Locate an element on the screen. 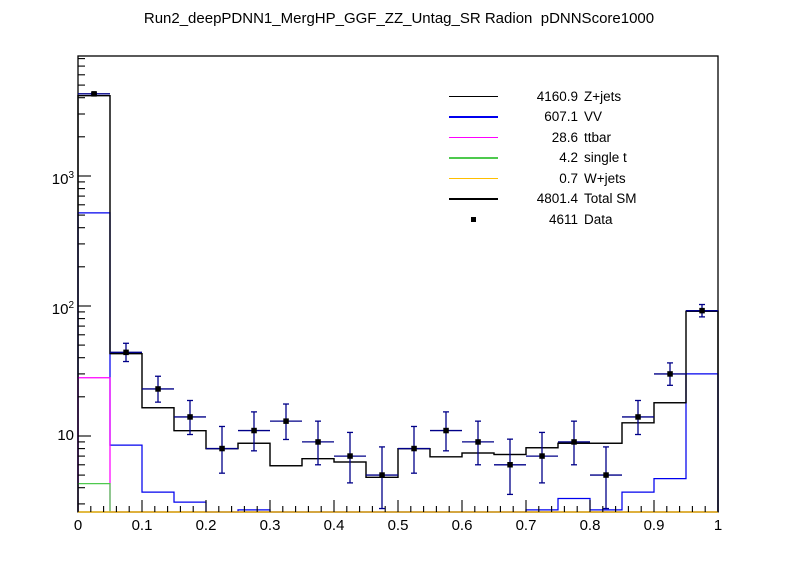  x-axis-label: 0.1 is located at coordinates (142, 525).